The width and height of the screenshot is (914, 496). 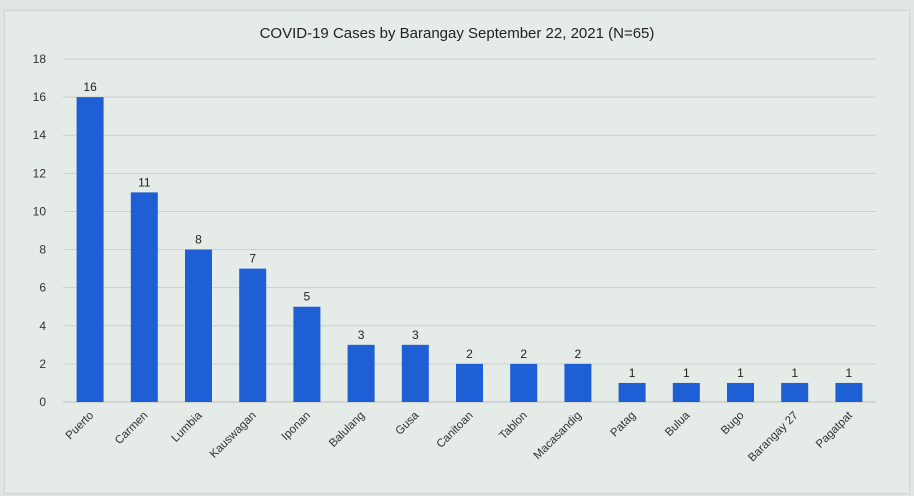 I want to click on bar-carmen, so click(x=144, y=297).